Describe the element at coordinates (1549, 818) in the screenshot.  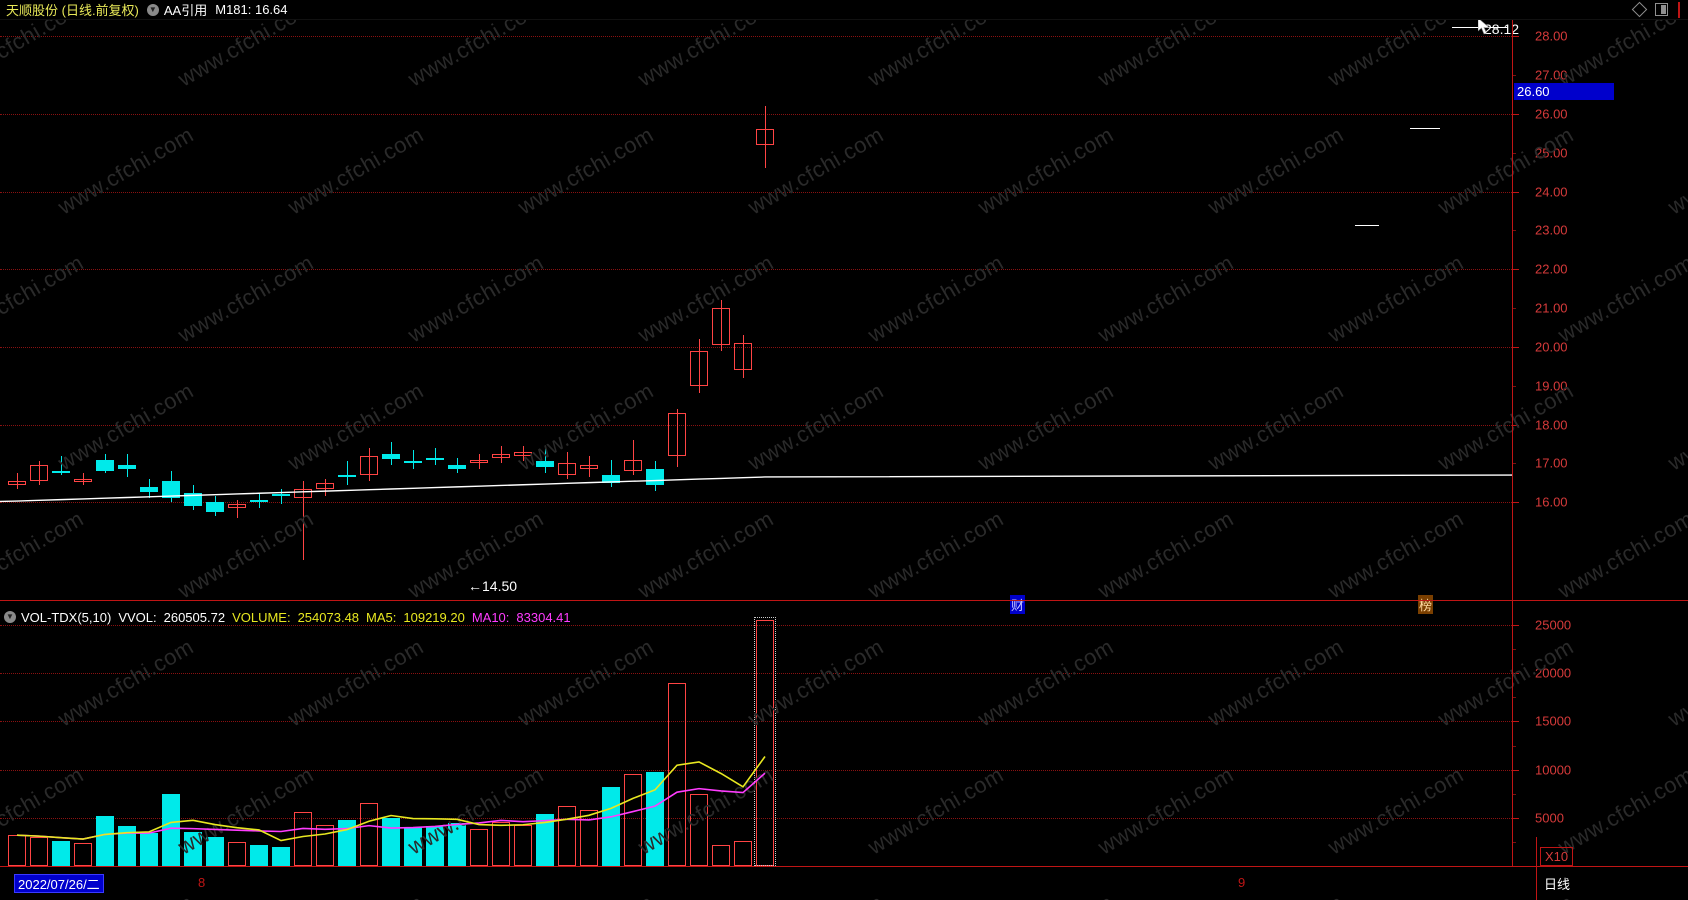
I see `volume-axis-label: 5000` at that location.